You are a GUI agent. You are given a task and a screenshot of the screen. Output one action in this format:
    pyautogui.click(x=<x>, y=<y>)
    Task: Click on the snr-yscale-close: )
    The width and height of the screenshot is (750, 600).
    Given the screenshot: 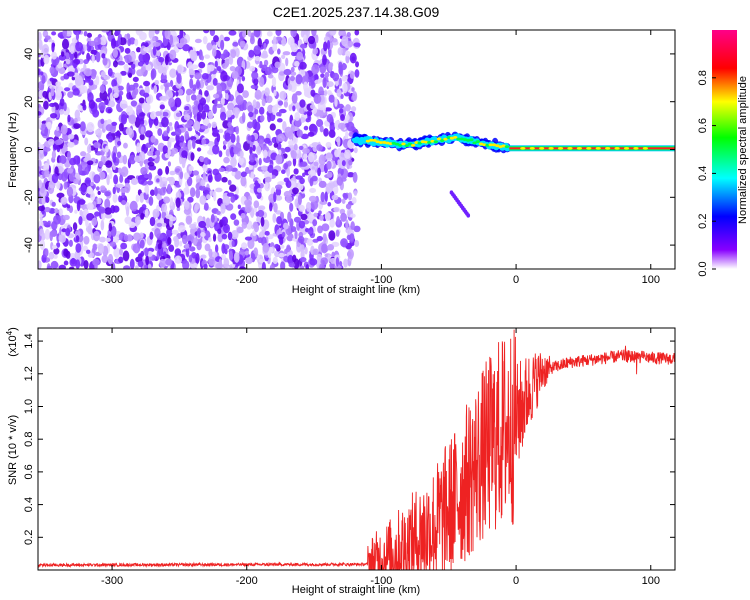 What is the action you would take?
    pyautogui.click(x=13, y=329)
    